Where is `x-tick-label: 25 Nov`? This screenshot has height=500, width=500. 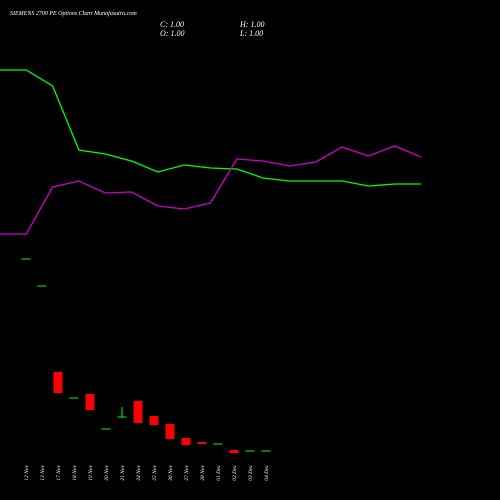
x-tick-label: 25 Nov is located at coordinates (155, 472).